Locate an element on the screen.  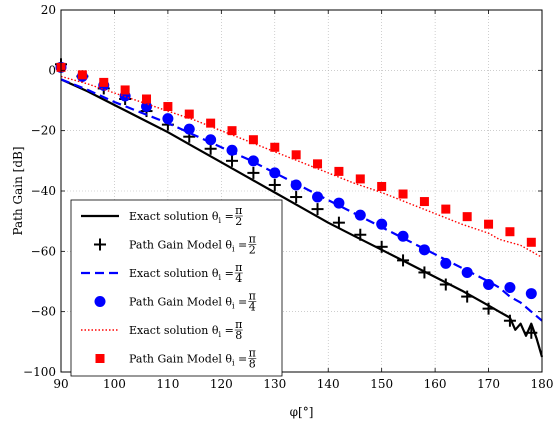
legend-frac-den: 4 is located at coordinates (238, 278).